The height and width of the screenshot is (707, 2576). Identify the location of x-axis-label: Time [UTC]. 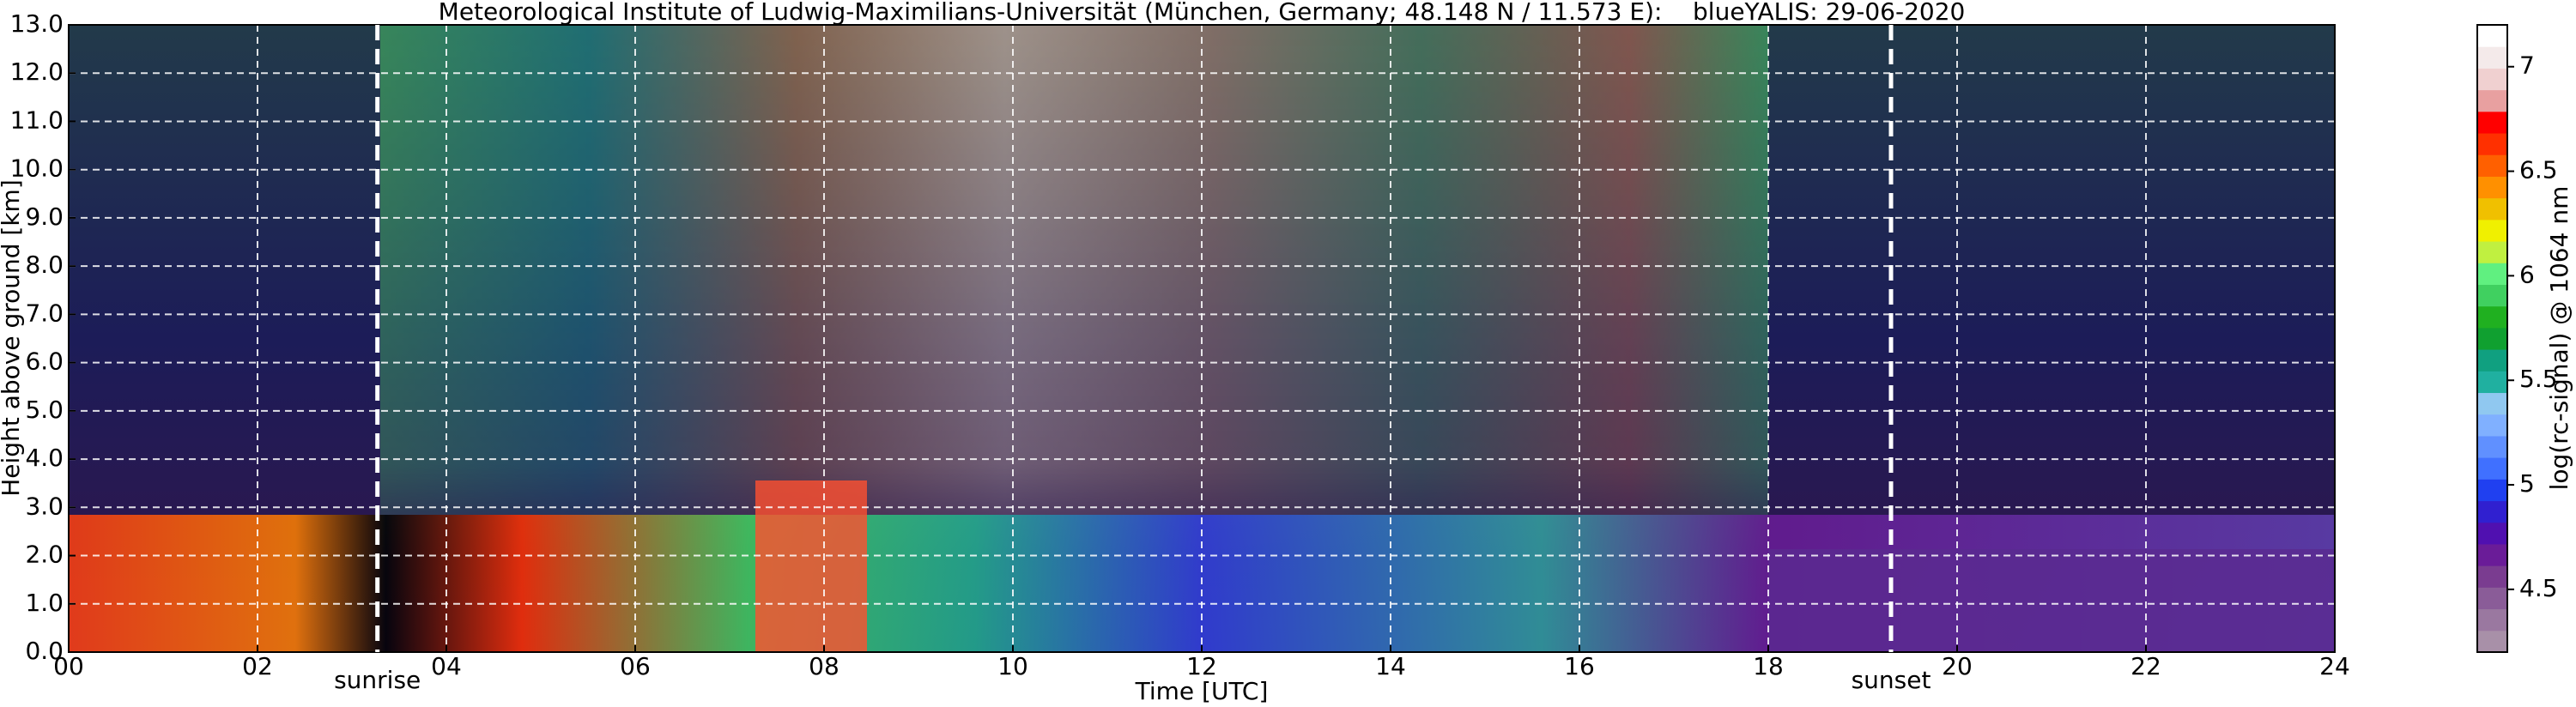
(1202, 691).